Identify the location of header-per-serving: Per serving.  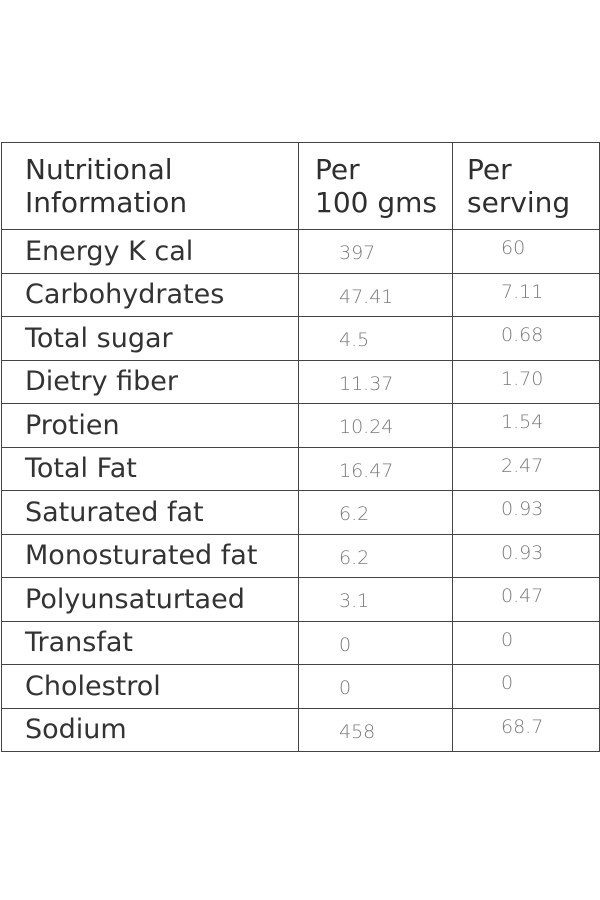
(526, 186).